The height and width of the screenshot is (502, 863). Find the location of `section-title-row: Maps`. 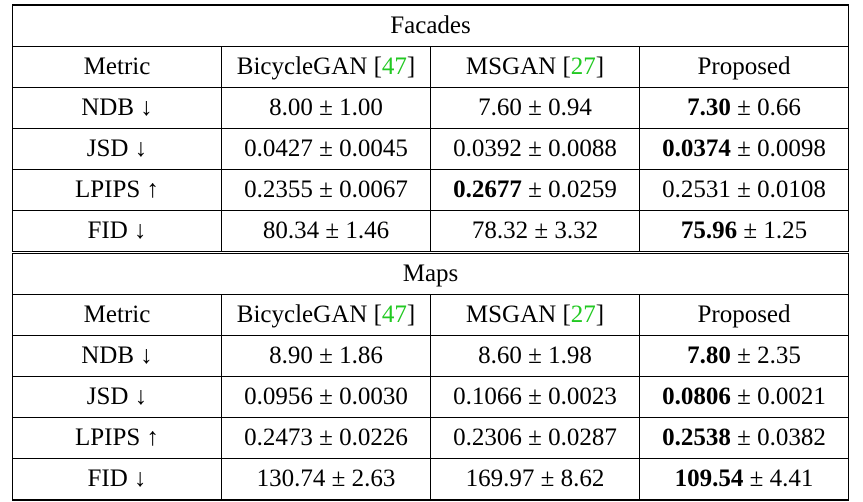

section-title-row: Maps is located at coordinates (430, 273).